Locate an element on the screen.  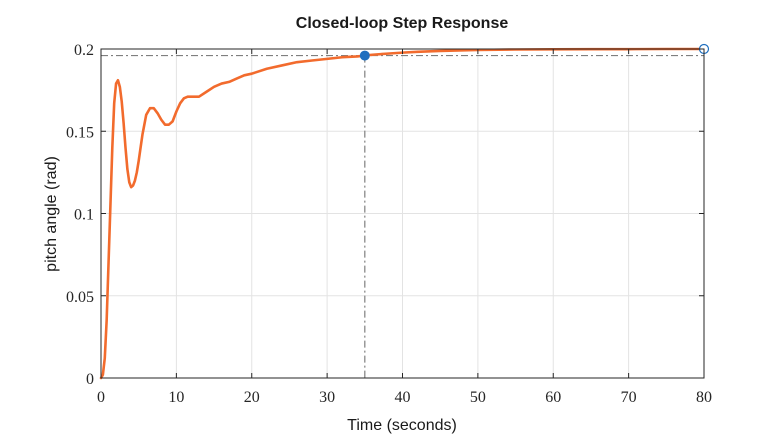
y-axis-label: pitch angle (rad) is located at coordinates (51, 214).